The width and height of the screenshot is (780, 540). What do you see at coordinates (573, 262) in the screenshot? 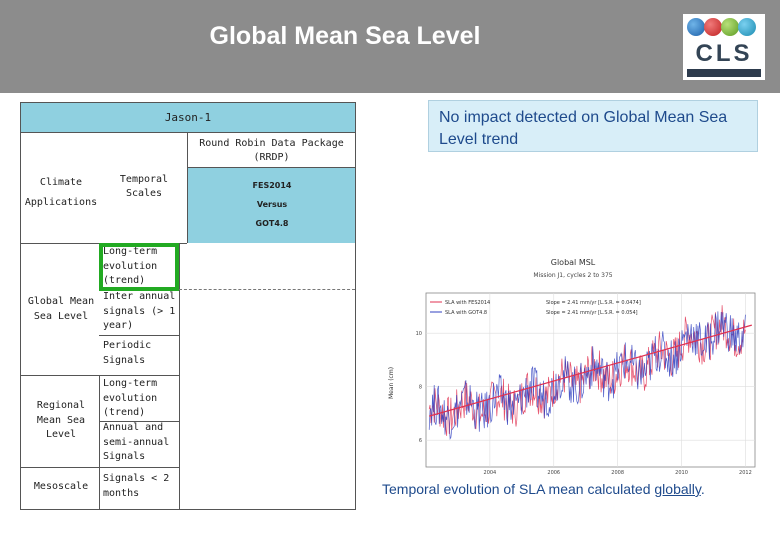
I see `chart-title: Global MSL` at bounding box center [573, 262].